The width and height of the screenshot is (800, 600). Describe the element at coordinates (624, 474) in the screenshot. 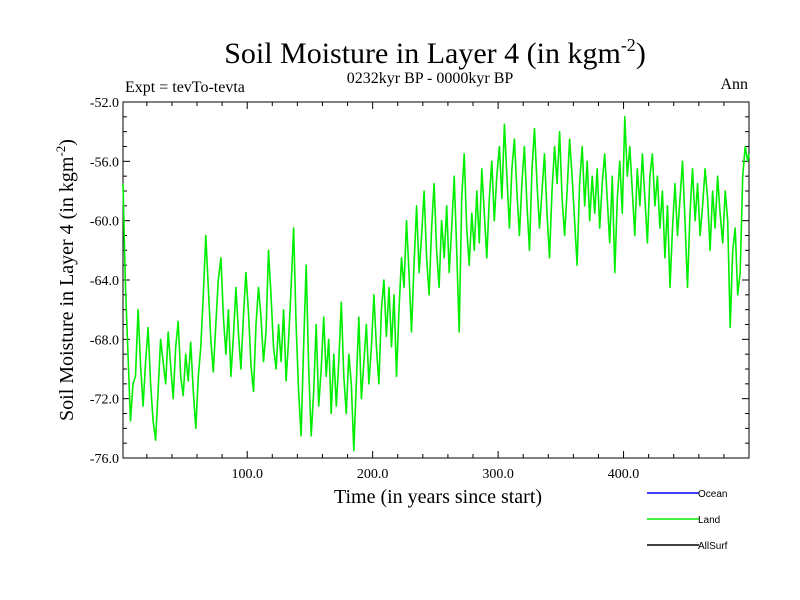

I see `x-tick-label: 400.0` at that location.